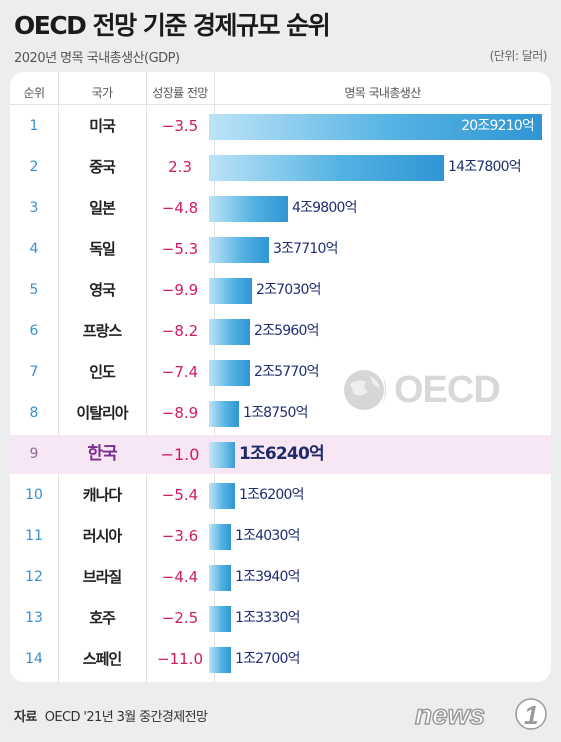  What do you see at coordinates (102, 126) in the screenshot?
I see `country-cell: 미국` at bounding box center [102, 126].